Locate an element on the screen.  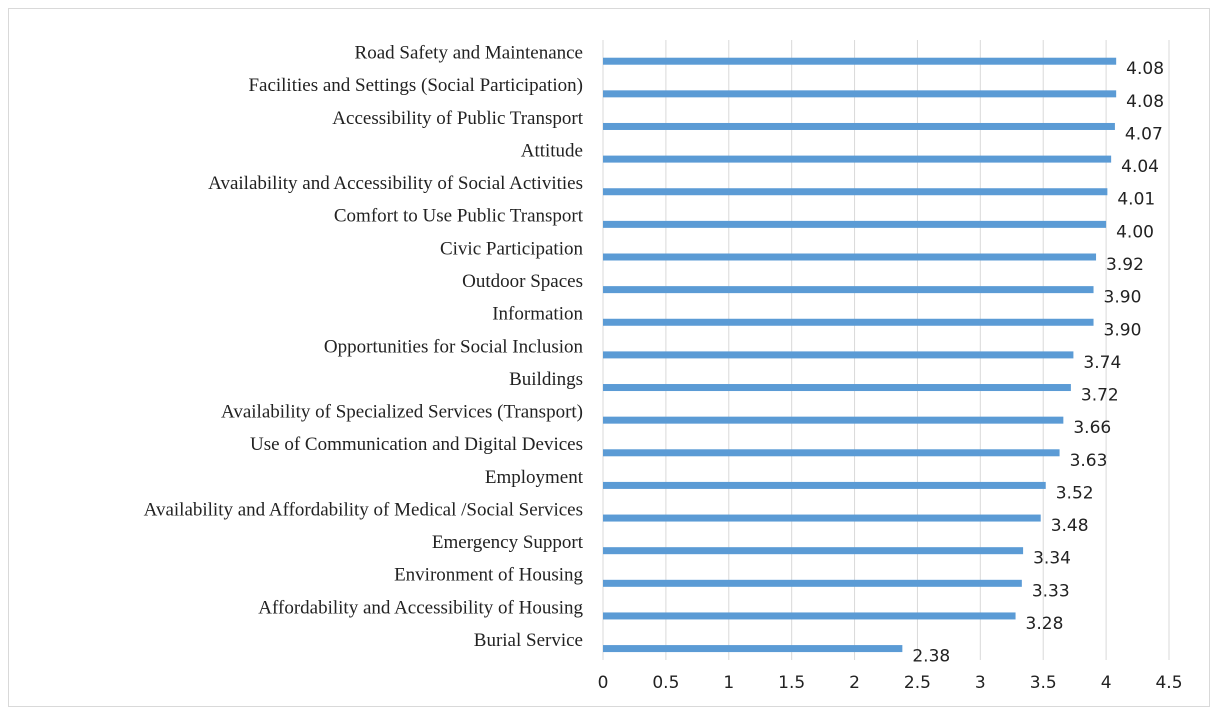
value-label: 3.74 is located at coordinates (1102, 363).